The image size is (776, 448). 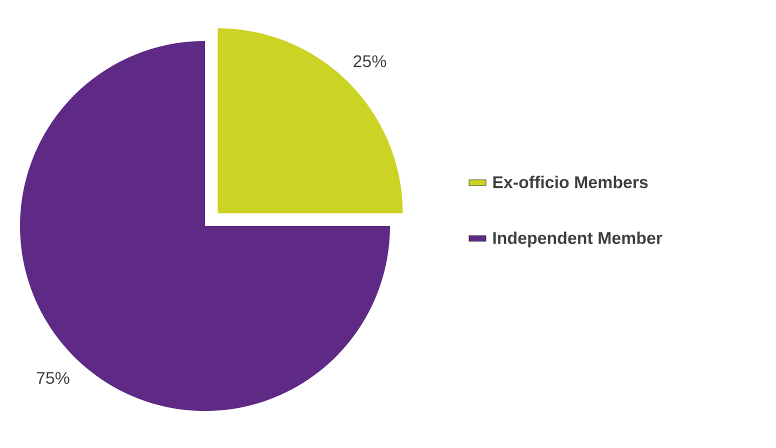 What do you see at coordinates (577, 240) in the screenshot?
I see `legend-label: Independent Member` at bounding box center [577, 240].